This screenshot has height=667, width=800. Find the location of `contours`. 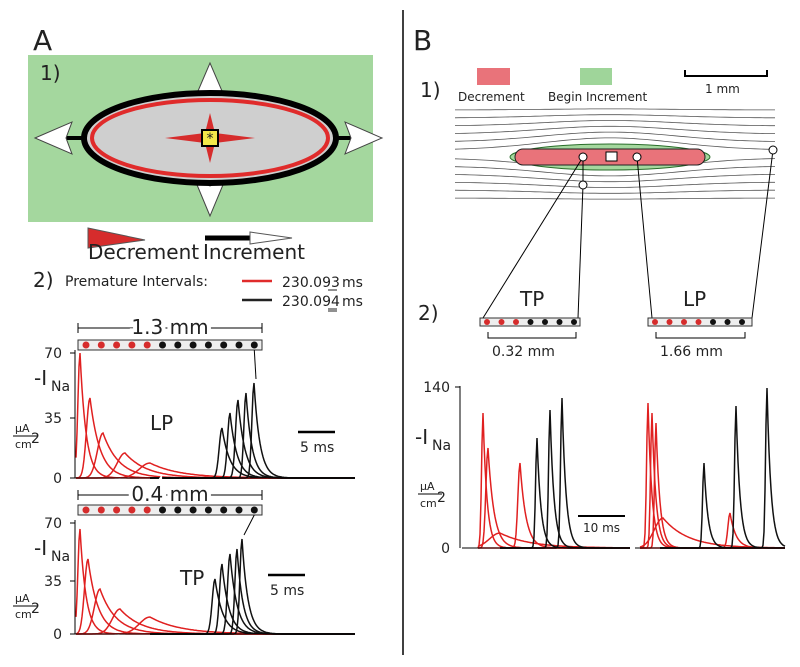

contours is located at coordinates (615, 154).